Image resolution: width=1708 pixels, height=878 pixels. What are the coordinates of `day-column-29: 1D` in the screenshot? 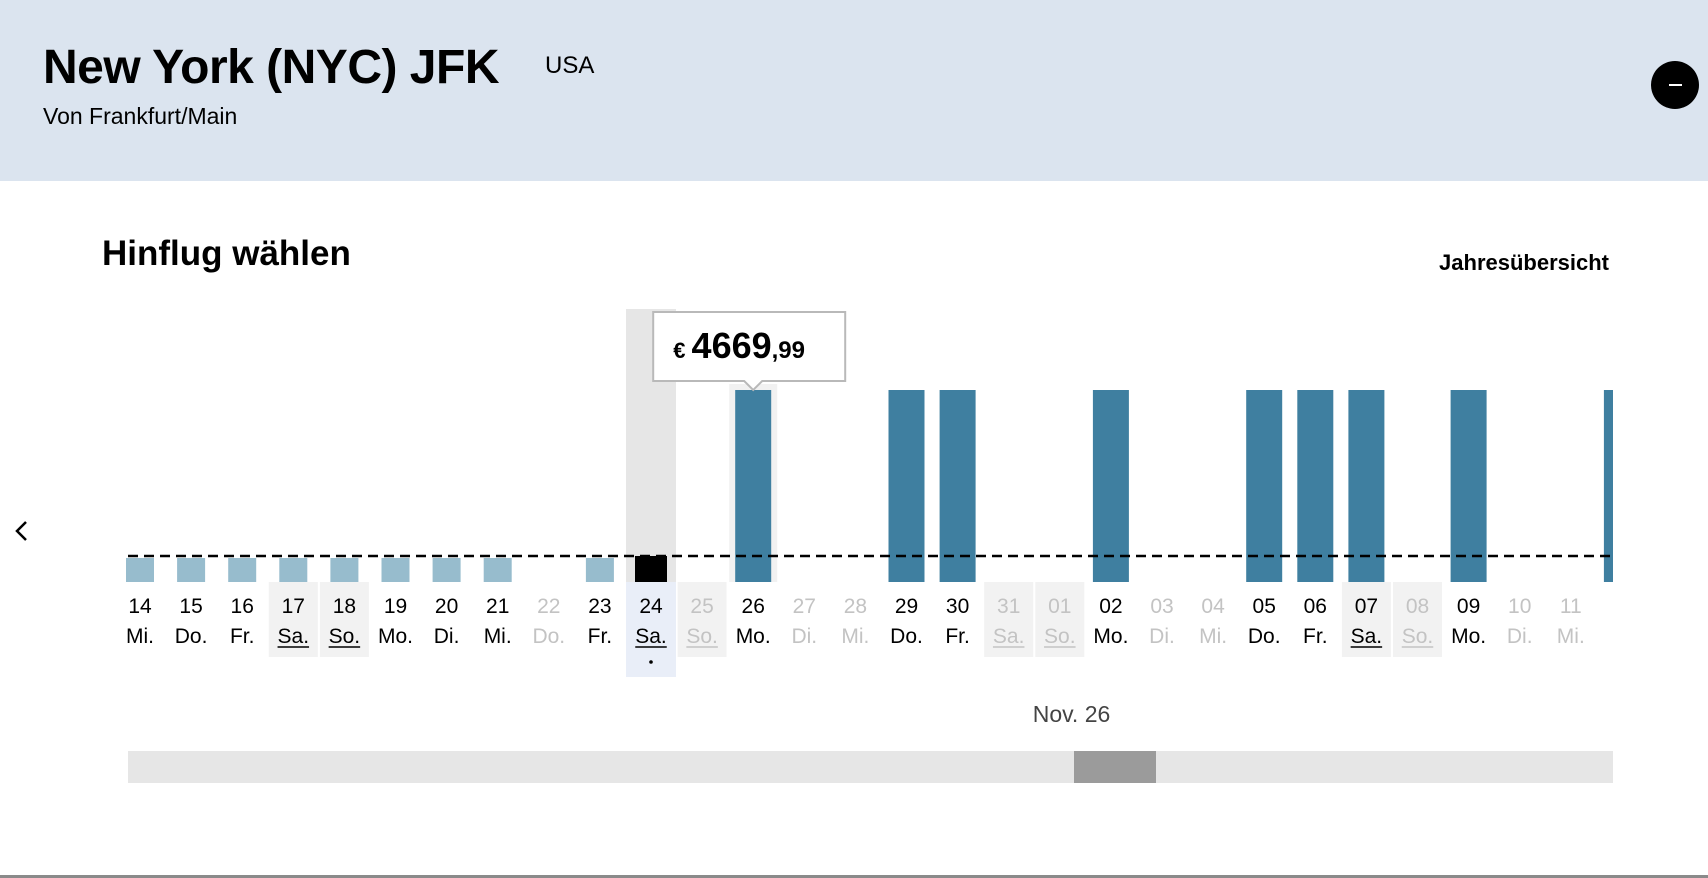 It's located at (1621, 519).